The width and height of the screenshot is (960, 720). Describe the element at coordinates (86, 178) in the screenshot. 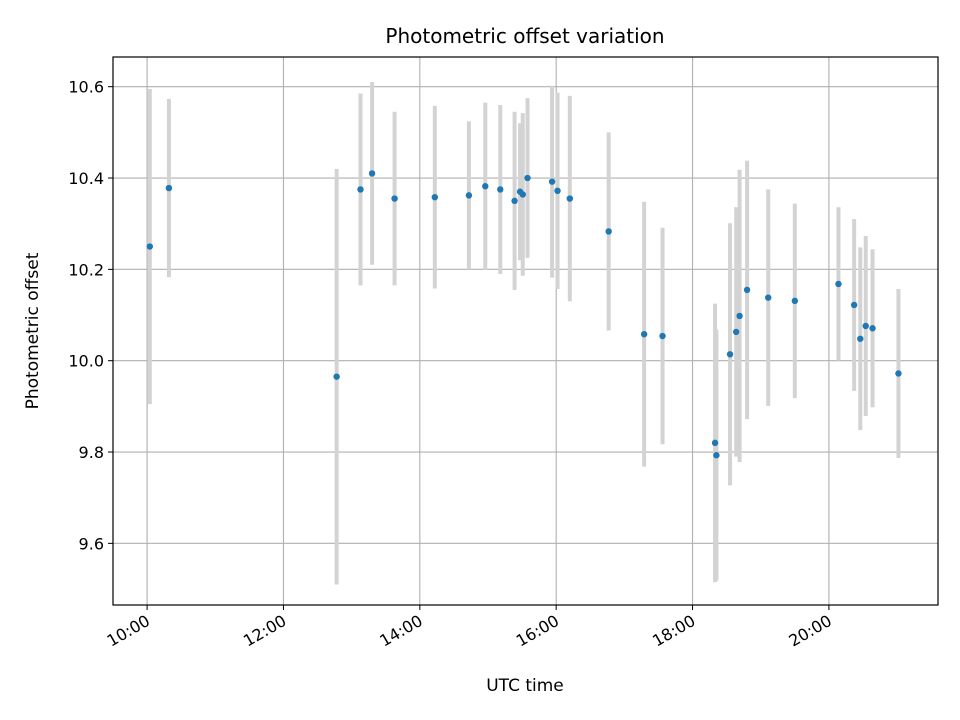

I see `y-tick-label: 10.4` at that location.